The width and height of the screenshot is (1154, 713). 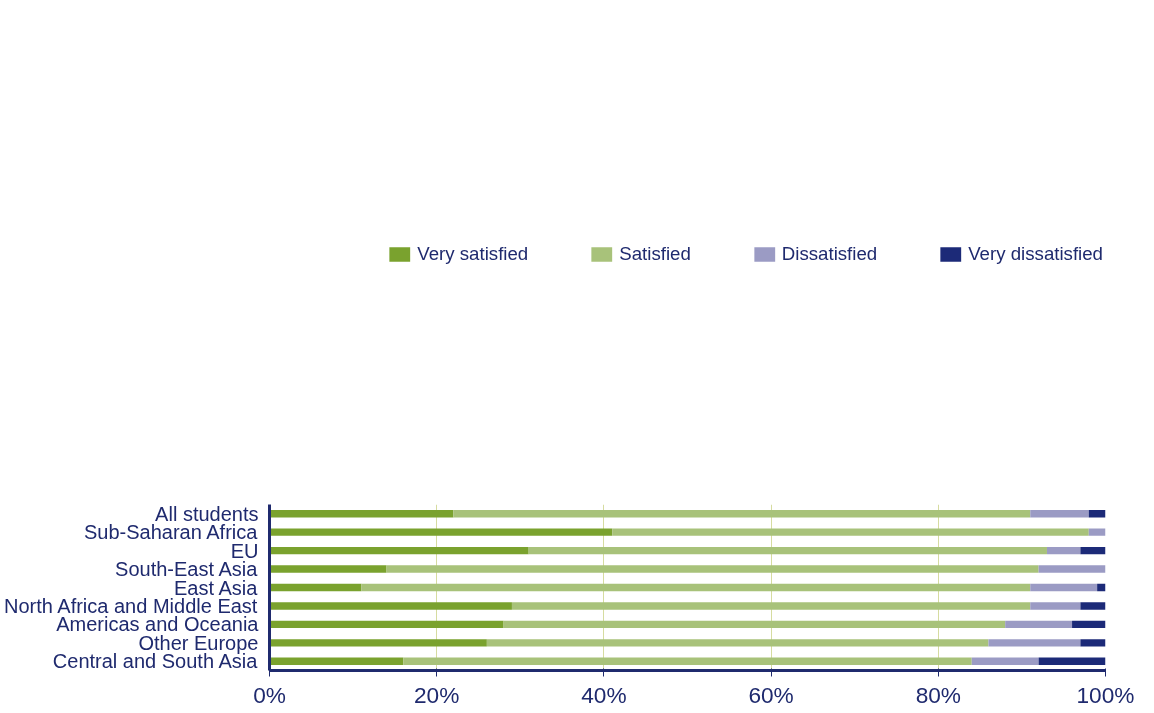 I want to click on x-tick-label: 80%, so click(x=938, y=694).